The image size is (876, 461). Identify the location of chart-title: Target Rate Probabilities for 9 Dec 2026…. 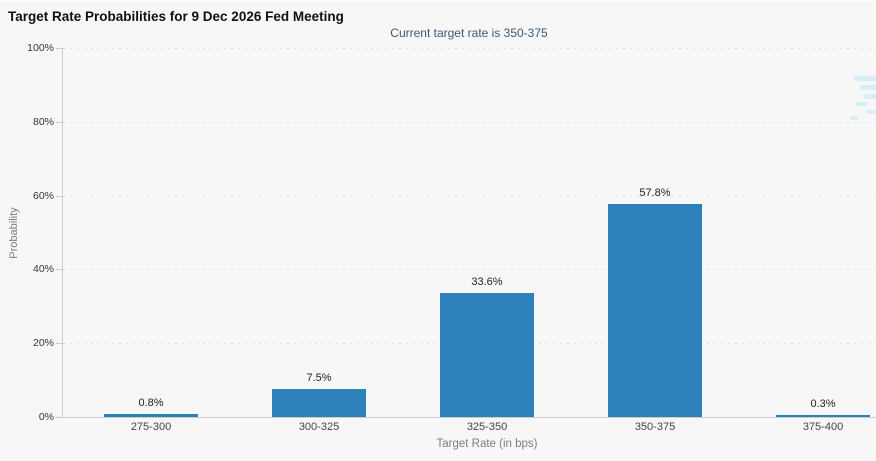
(176, 16).